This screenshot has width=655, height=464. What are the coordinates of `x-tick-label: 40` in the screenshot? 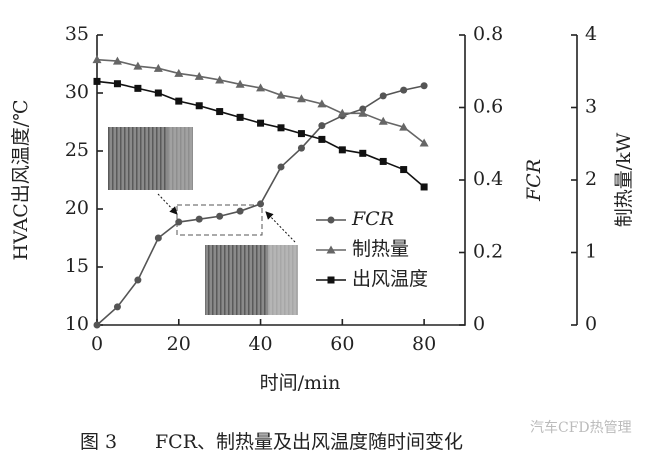 It's located at (260, 344).